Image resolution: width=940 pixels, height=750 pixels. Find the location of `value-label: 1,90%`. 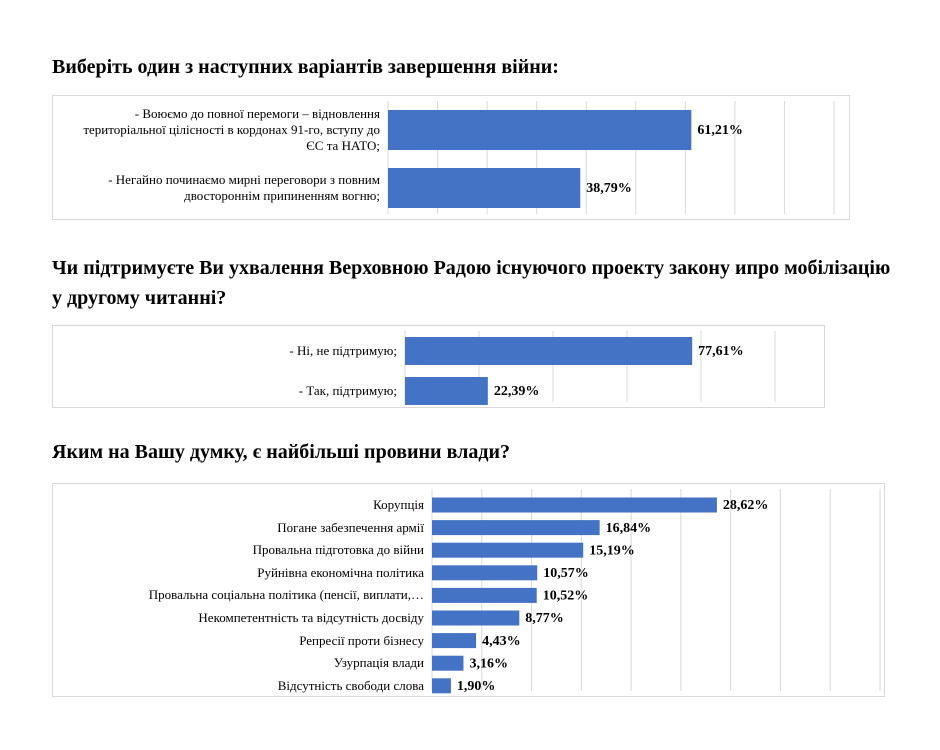

value-label: 1,90% is located at coordinates (476, 686).